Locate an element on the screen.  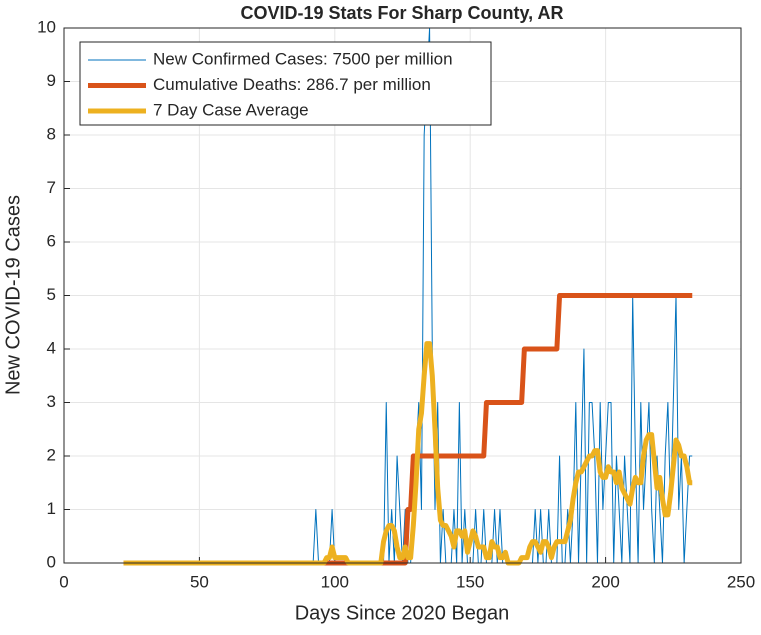
legend-box is located at coordinates (285, 83).